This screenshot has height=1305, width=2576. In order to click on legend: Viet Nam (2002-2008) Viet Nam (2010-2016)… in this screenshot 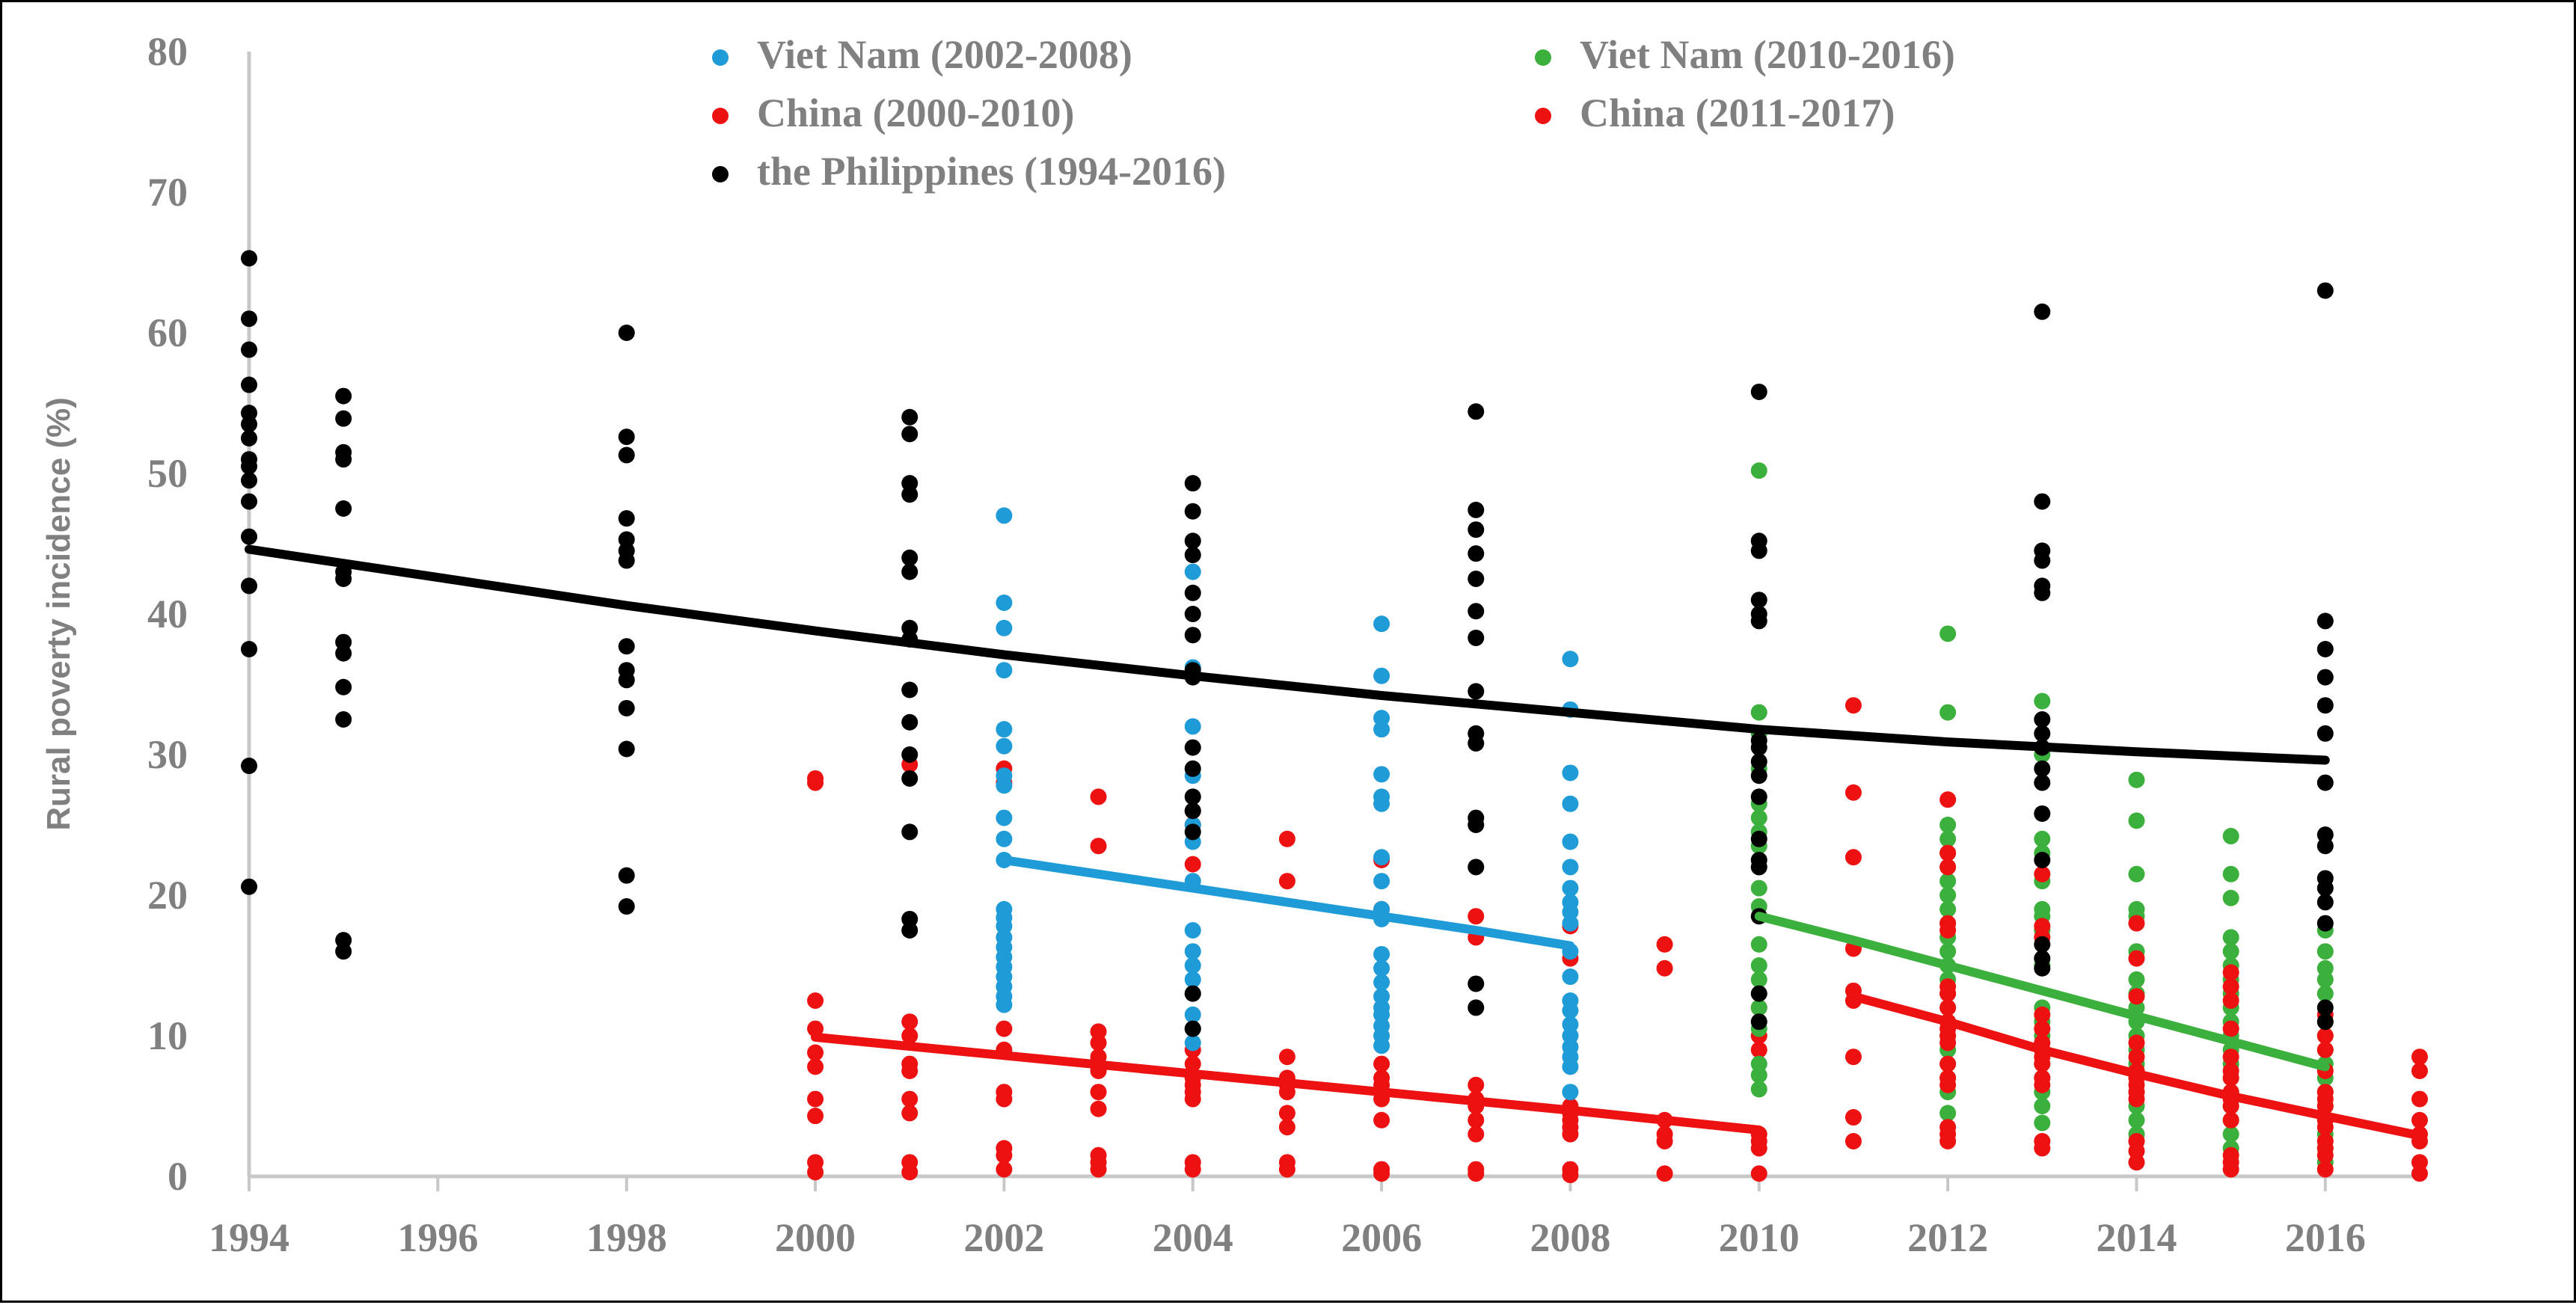, I will do `click(1333, 113)`.